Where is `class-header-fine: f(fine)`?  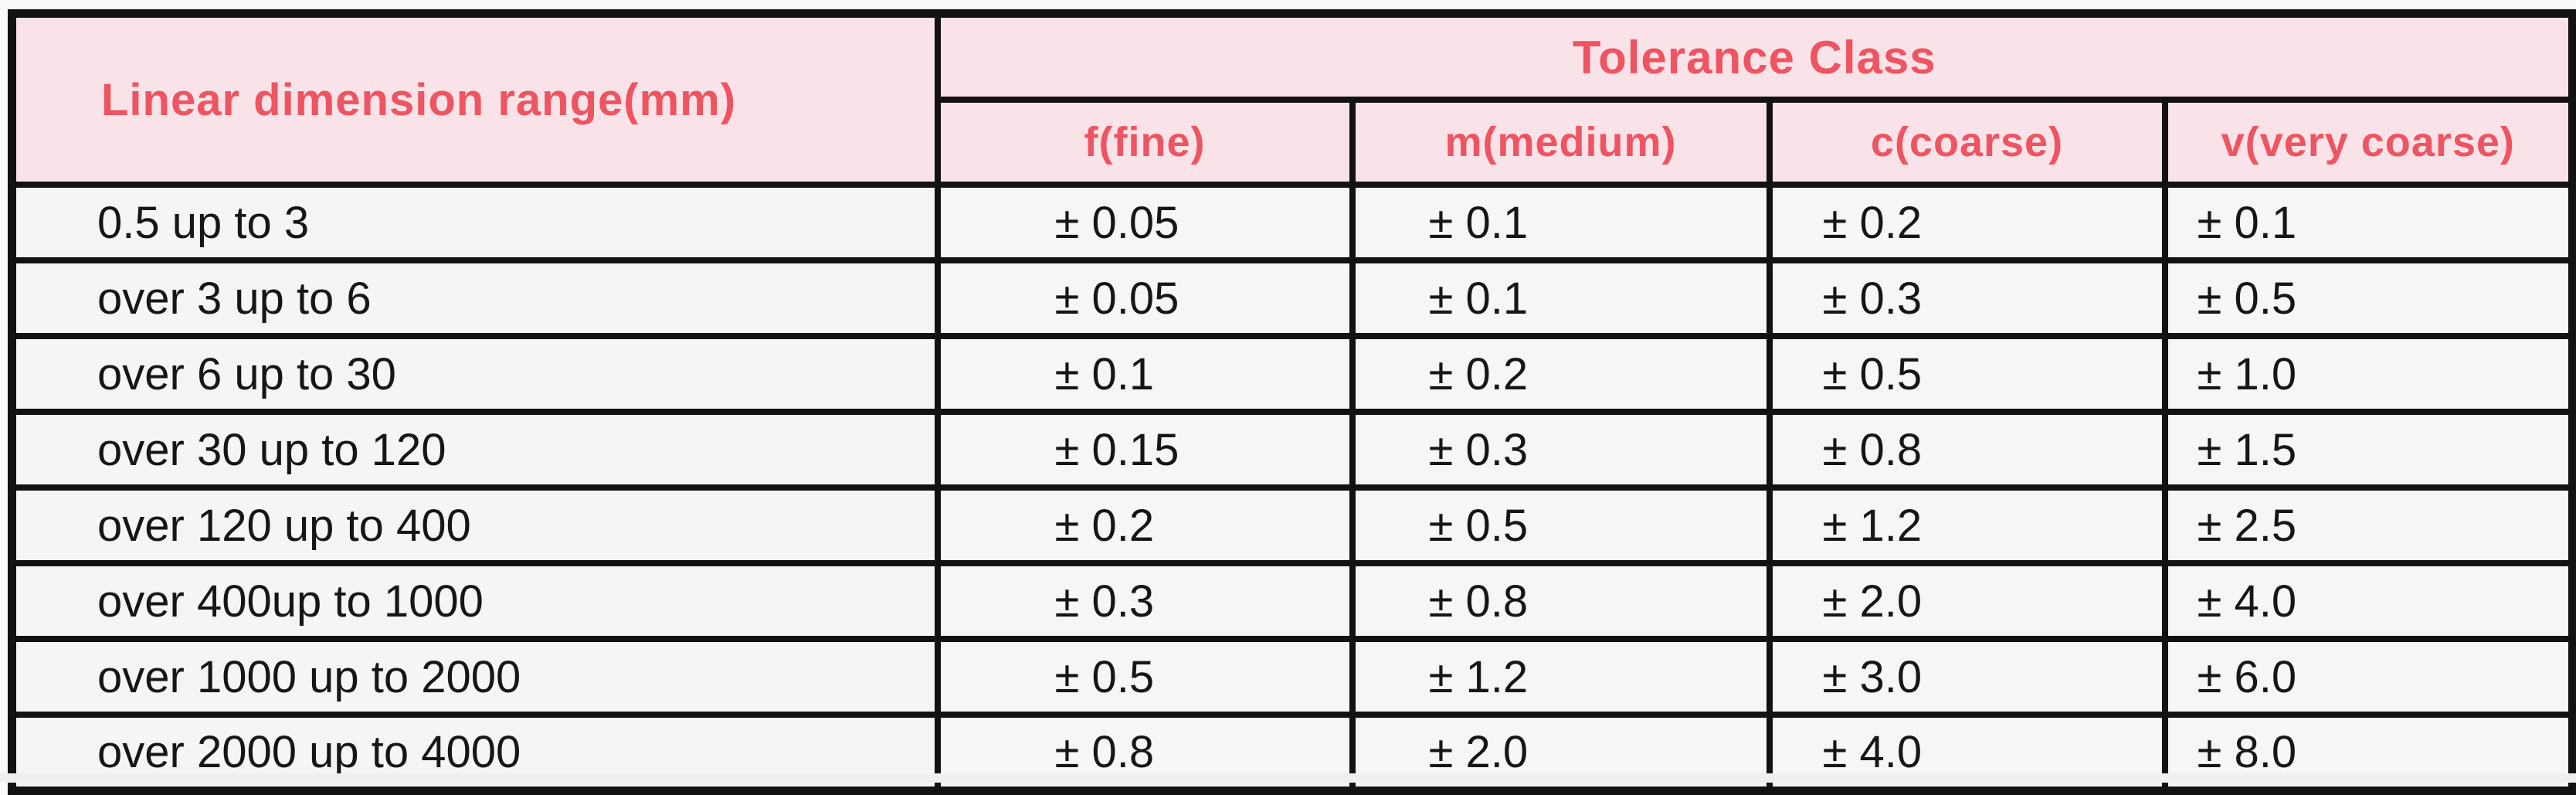
class-header-fine: f(fine) is located at coordinates (1145, 142).